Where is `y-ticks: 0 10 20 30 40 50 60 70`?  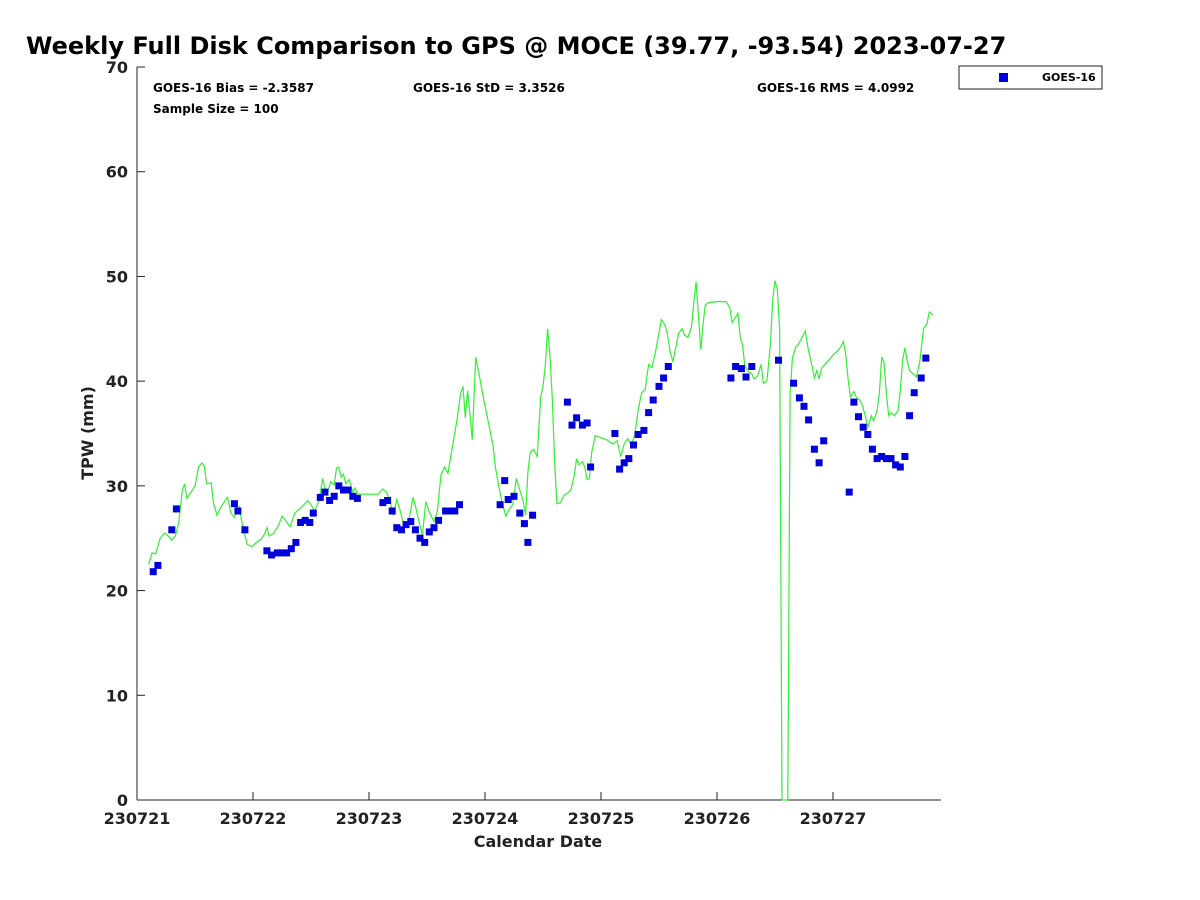
y-ticks: 0 10 20 30 40 50 60 70 is located at coordinates (125, 434).